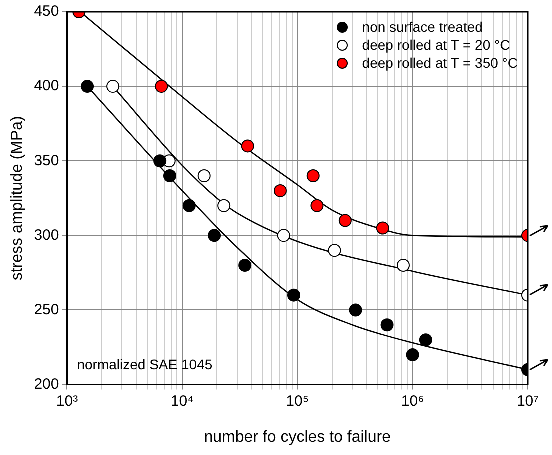 The height and width of the screenshot is (455, 552). What do you see at coordinates (47, 161) in the screenshot?
I see `y-tick-label: 350` at bounding box center [47, 161].